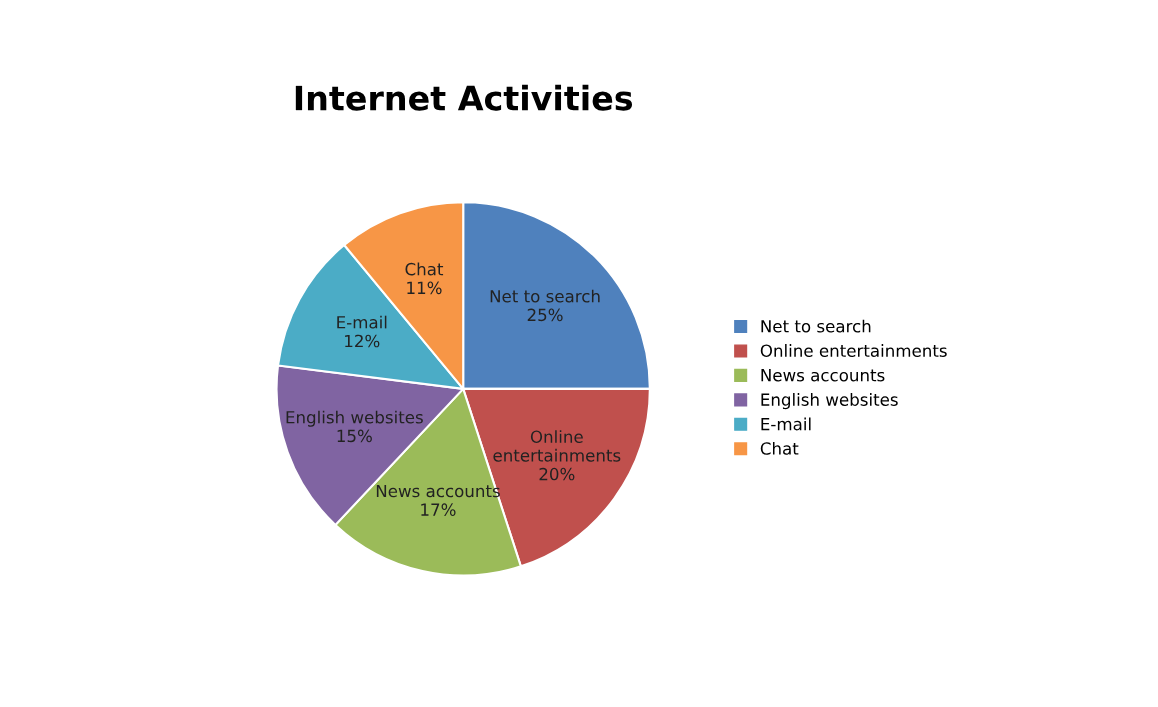 This screenshot has height=707, width=1158. Describe the element at coordinates (557, 474) in the screenshot. I see `data-label: 20%` at that location.